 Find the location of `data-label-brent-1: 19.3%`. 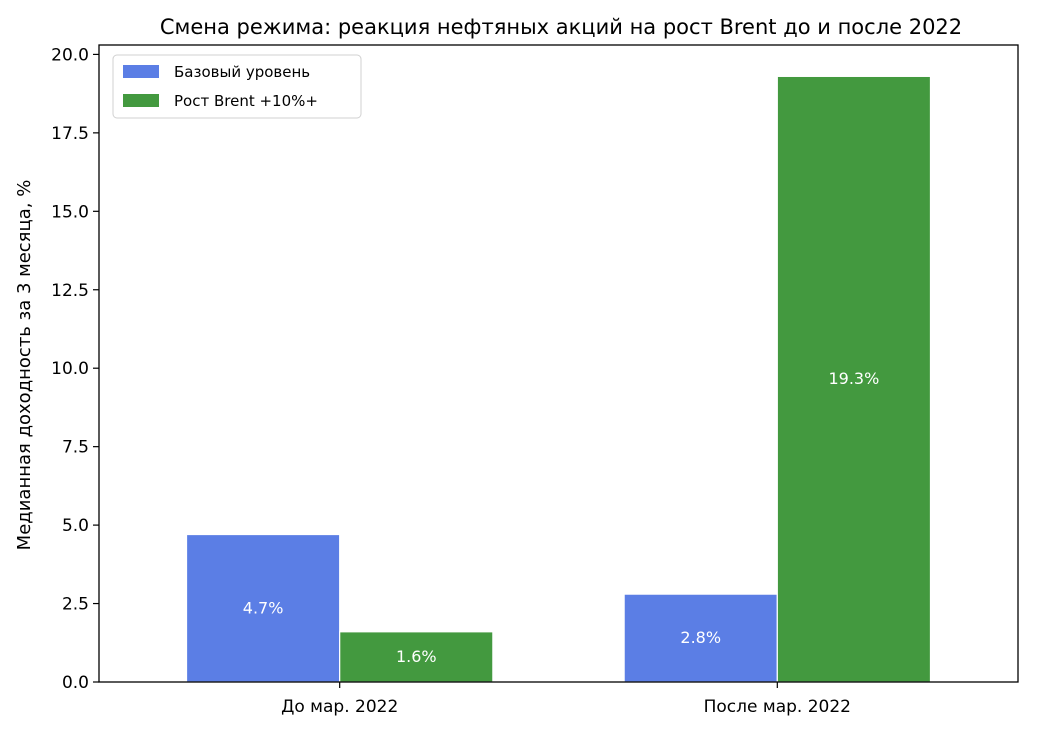

data-label-brent-1: 19.3% is located at coordinates (853, 378).